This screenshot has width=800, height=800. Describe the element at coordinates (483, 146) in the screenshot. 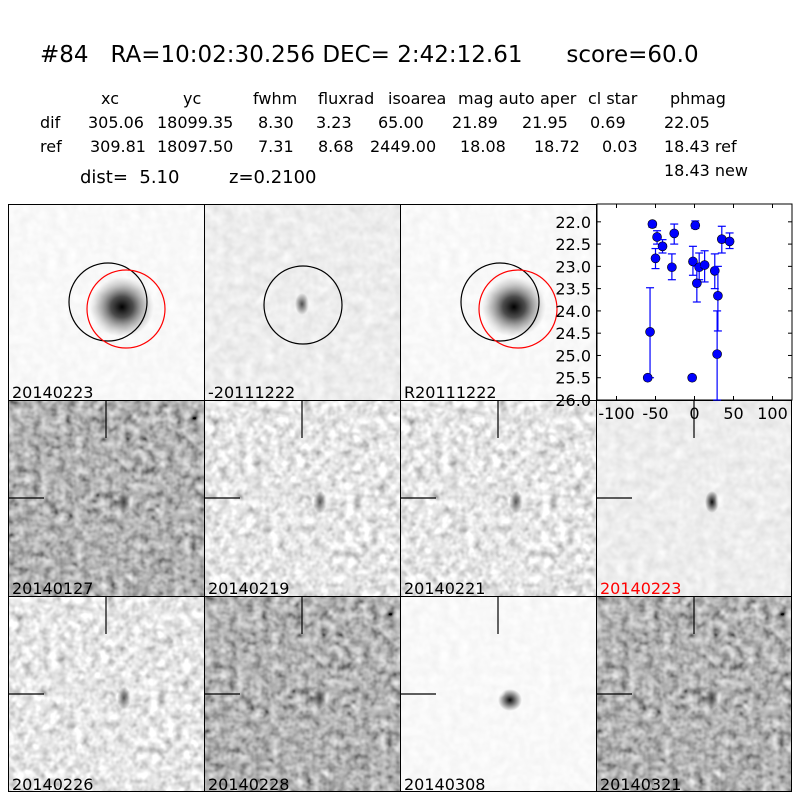

I see `table-cell: 18.08` at that location.